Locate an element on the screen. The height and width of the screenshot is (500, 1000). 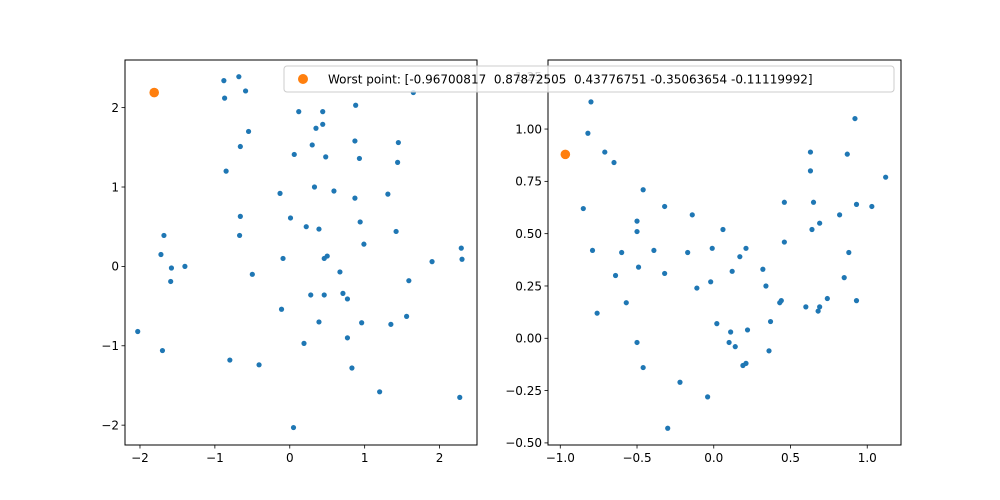
ax2-x-tick-label: 0.5 is located at coordinates (790, 458).